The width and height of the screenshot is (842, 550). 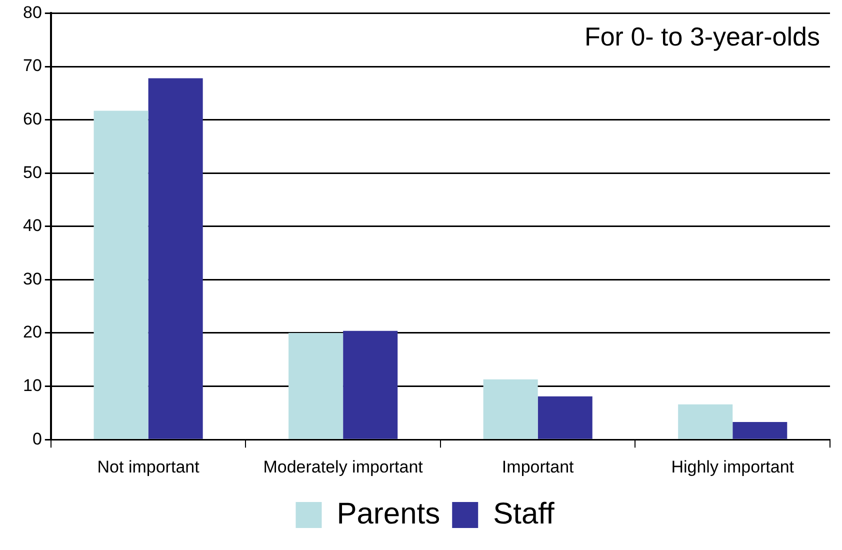 What do you see at coordinates (524, 513) in the screenshot?
I see `legend-label: Staff` at bounding box center [524, 513].